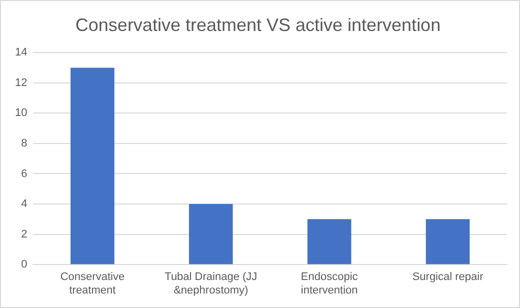 The image size is (520, 308). I want to click on y-tick-label: 10, so click(21, 113).